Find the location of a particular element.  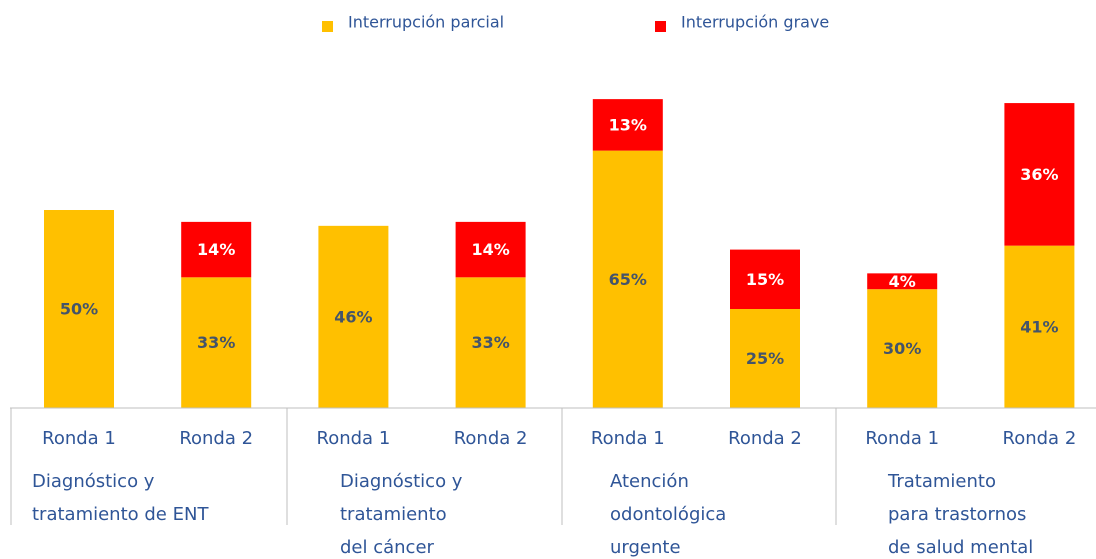

data-label: 36% is located at coordinates (1039, 174).